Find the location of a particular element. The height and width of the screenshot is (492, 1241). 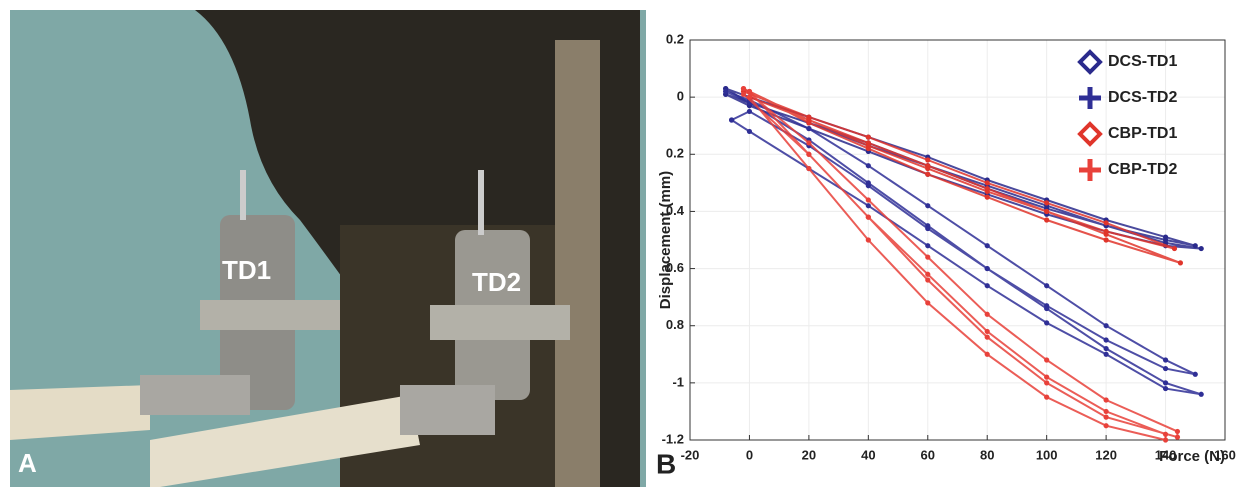

y-tick-label: 0.6 is located at coordinates (675, 267).